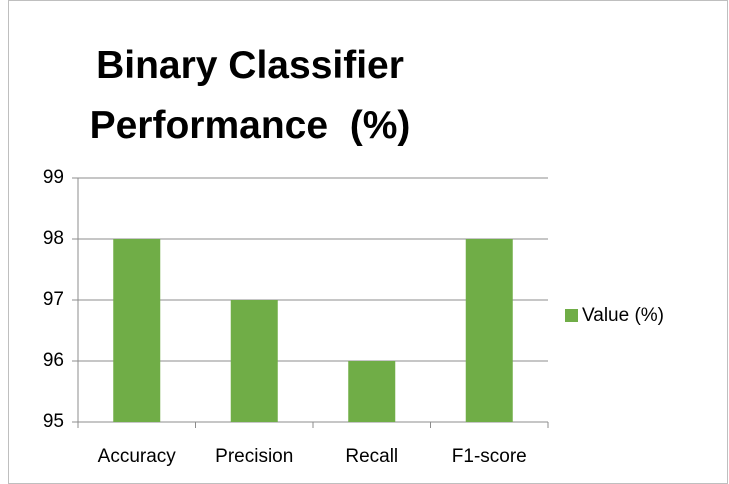  Describe the element at coordinates (371, 456) in the screenshot. I see `x-tick-label: Recall` at that location.